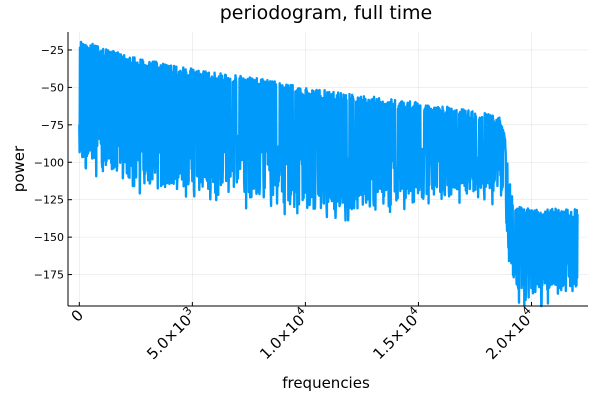 The image size is (600, 400). Describe the element at coordinates (52, 87) in the screenshot. I see `y-tick-label: −50` at that location.